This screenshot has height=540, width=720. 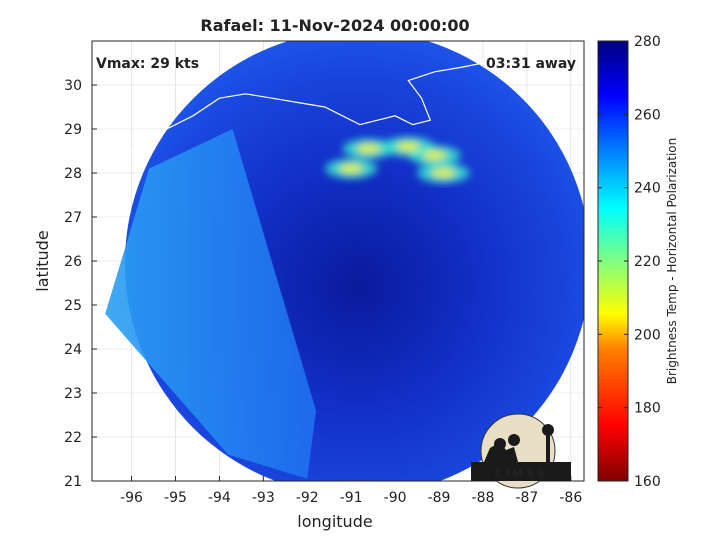 What do you see at coordinates (73, 350) in the screenshot?
I see `y-tick-label: 24` at bounding box center [73, 350].